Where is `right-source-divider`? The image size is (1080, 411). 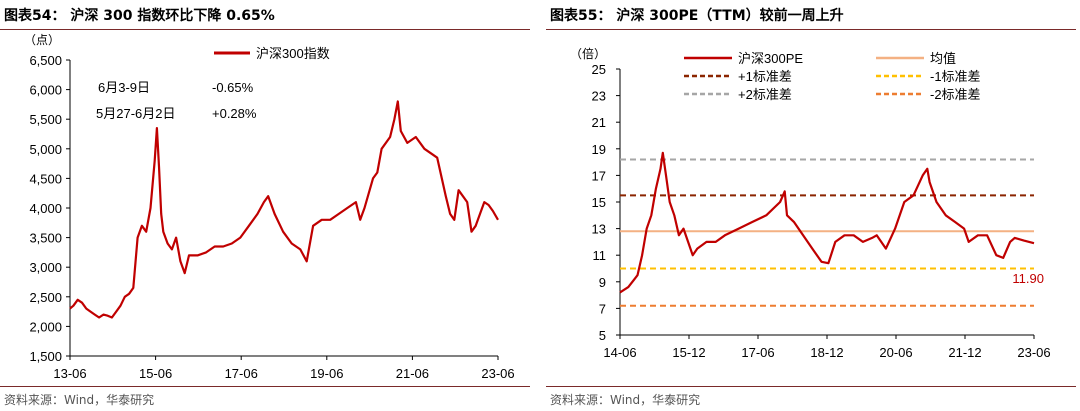 right-source-divider is located at coordinates (811, 386).